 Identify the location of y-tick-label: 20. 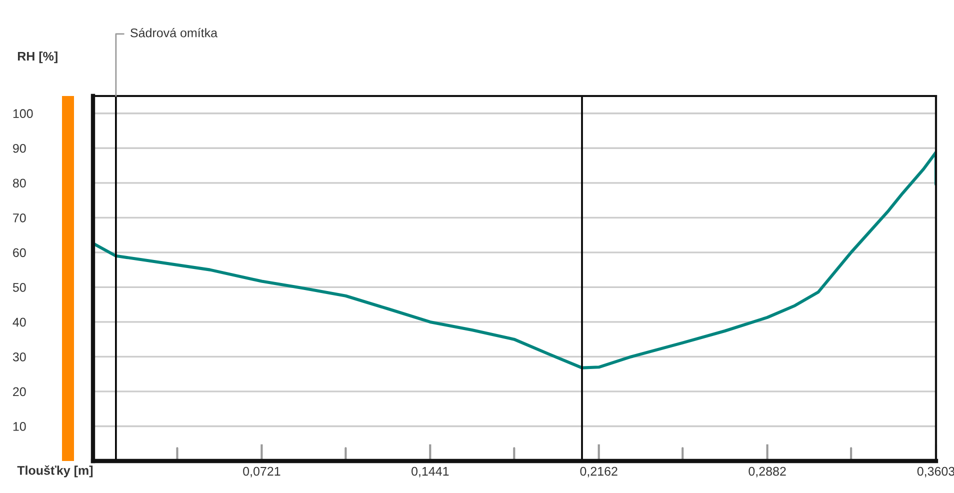
(19, 391).